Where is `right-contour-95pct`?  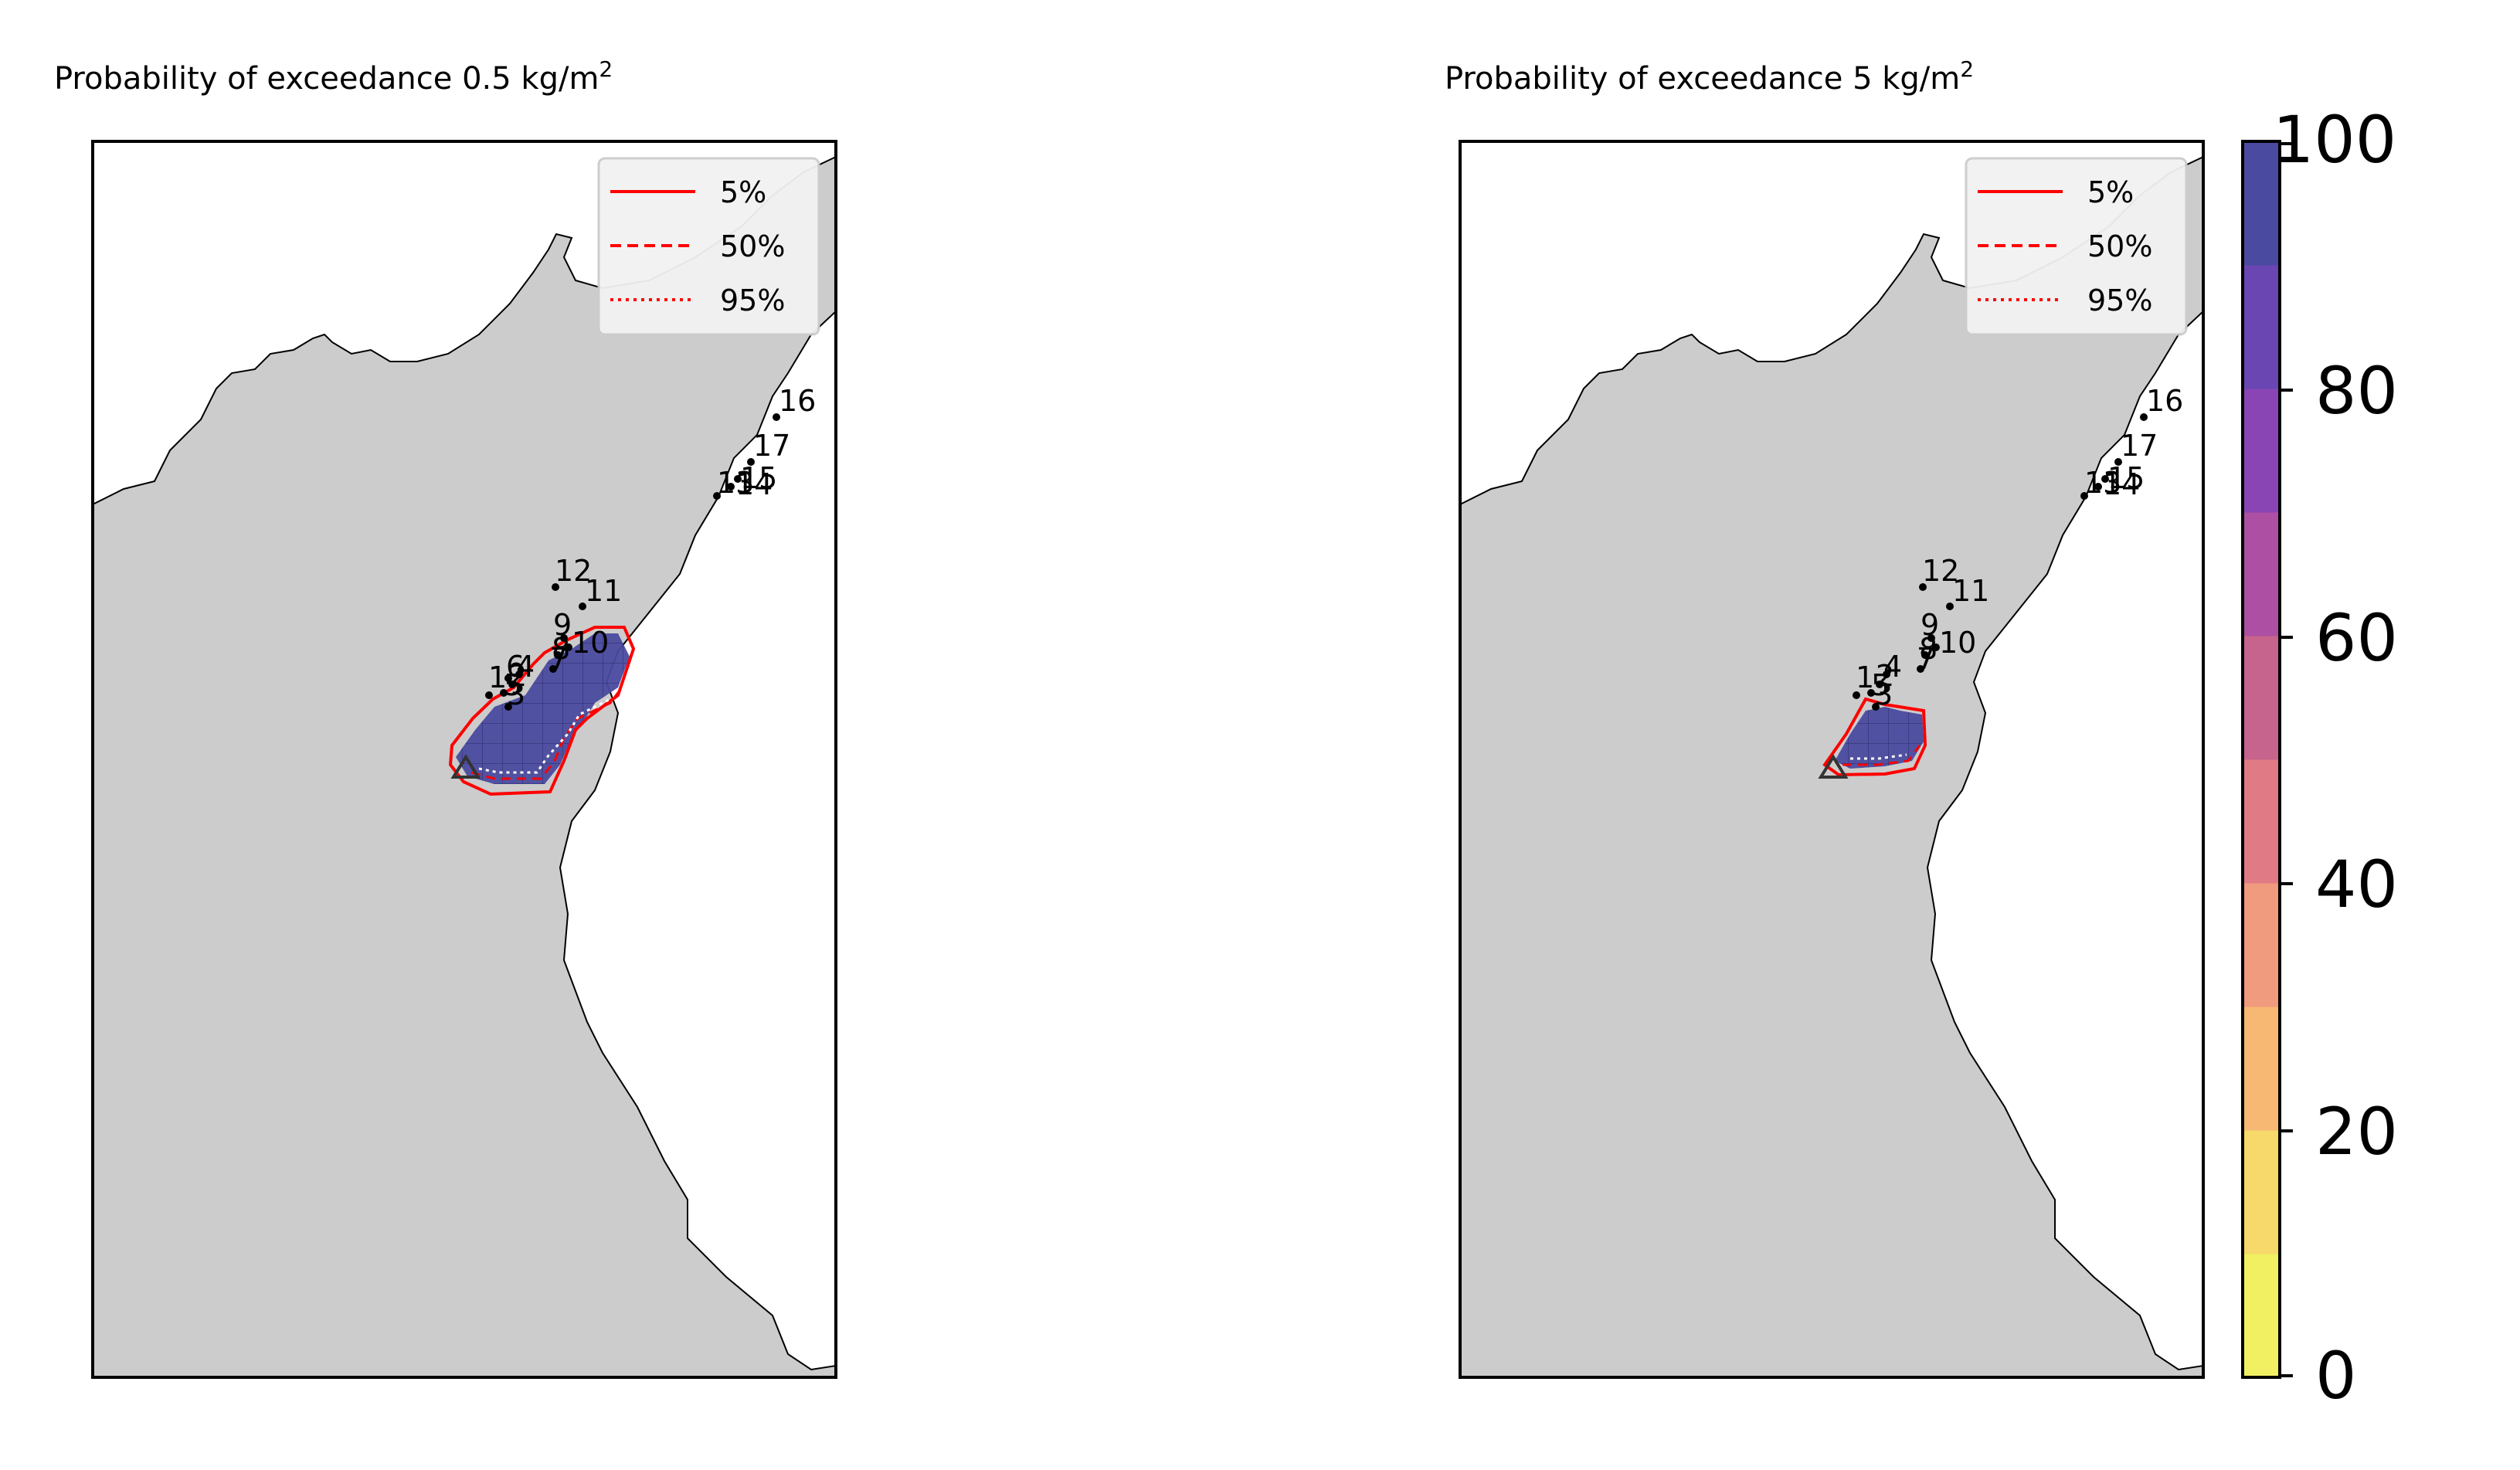 right-contour-95pct is located at coordinates (1878, 756).